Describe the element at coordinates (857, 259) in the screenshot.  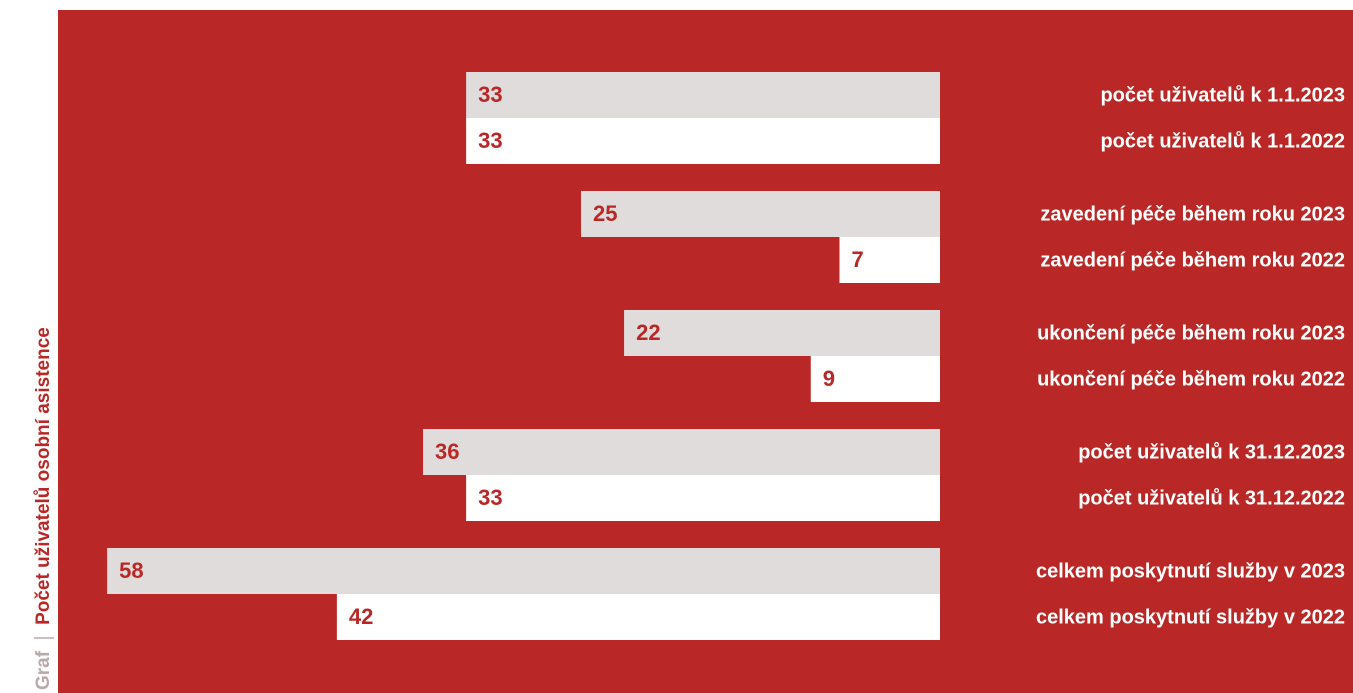
I see `value-label: 7` at that location.